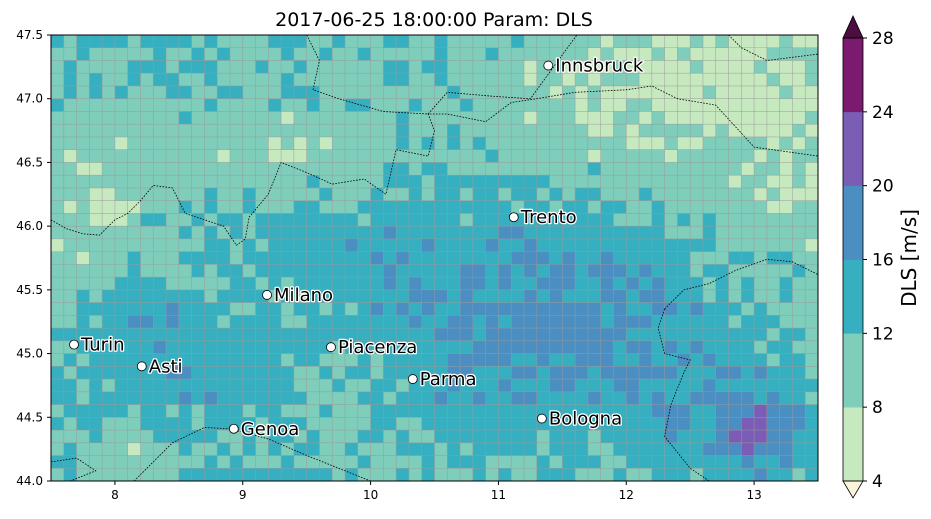 This screenshot has width=931, height=519. I want to click on city-marker-turin, so click(74, 344).